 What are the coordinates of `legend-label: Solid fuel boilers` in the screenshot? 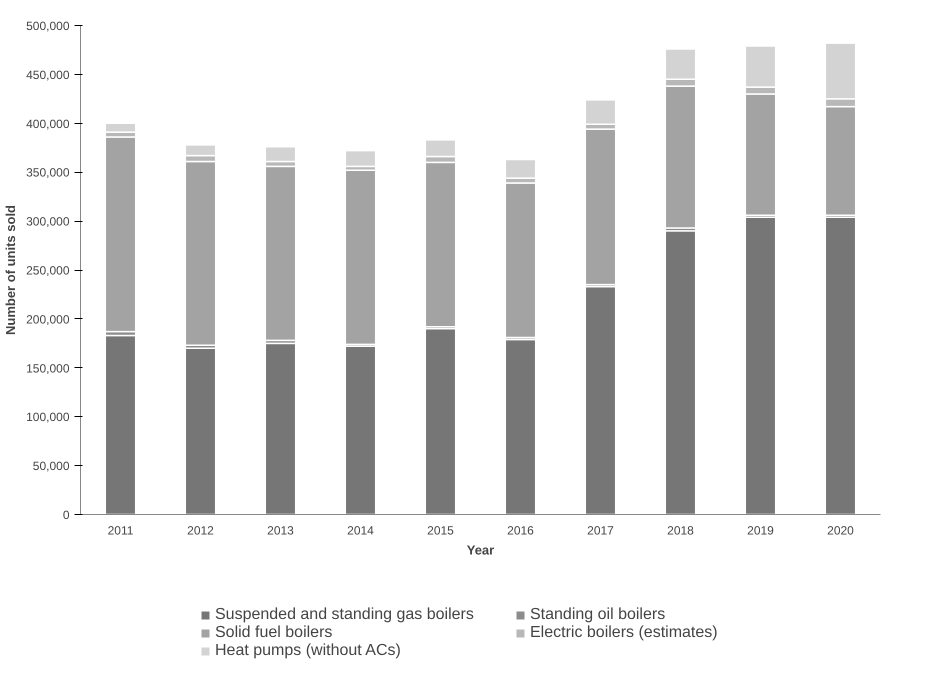 It's located at (274, 633).